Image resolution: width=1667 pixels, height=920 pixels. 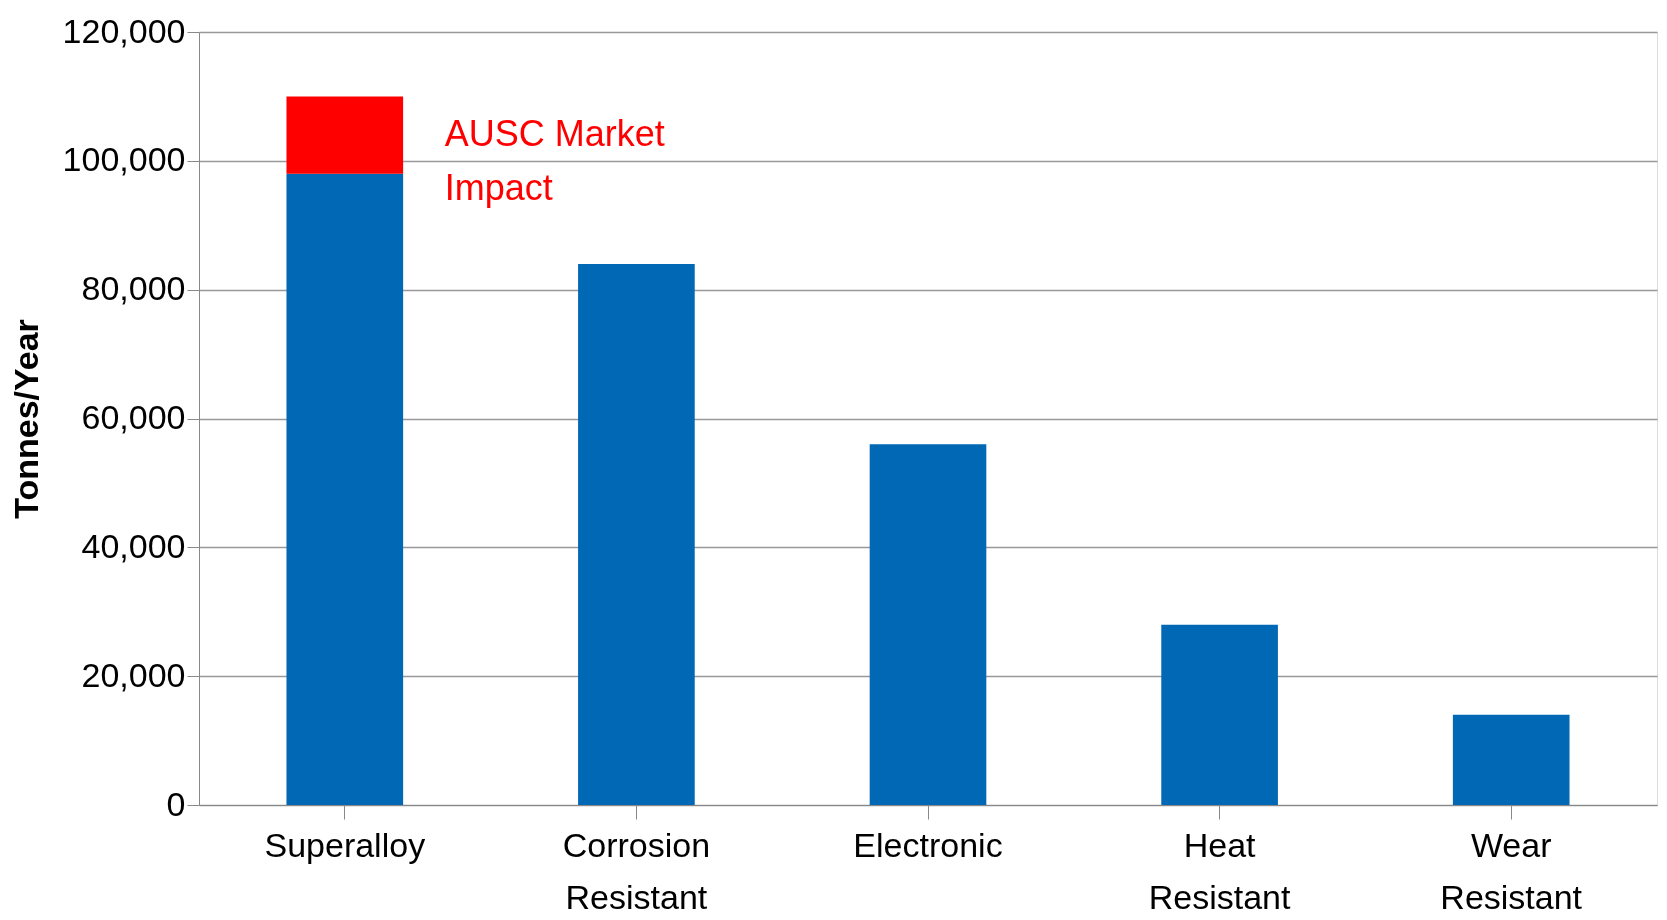 I want to click on x-tick-label: Wear Resistant, so click(x=1511, y=870).